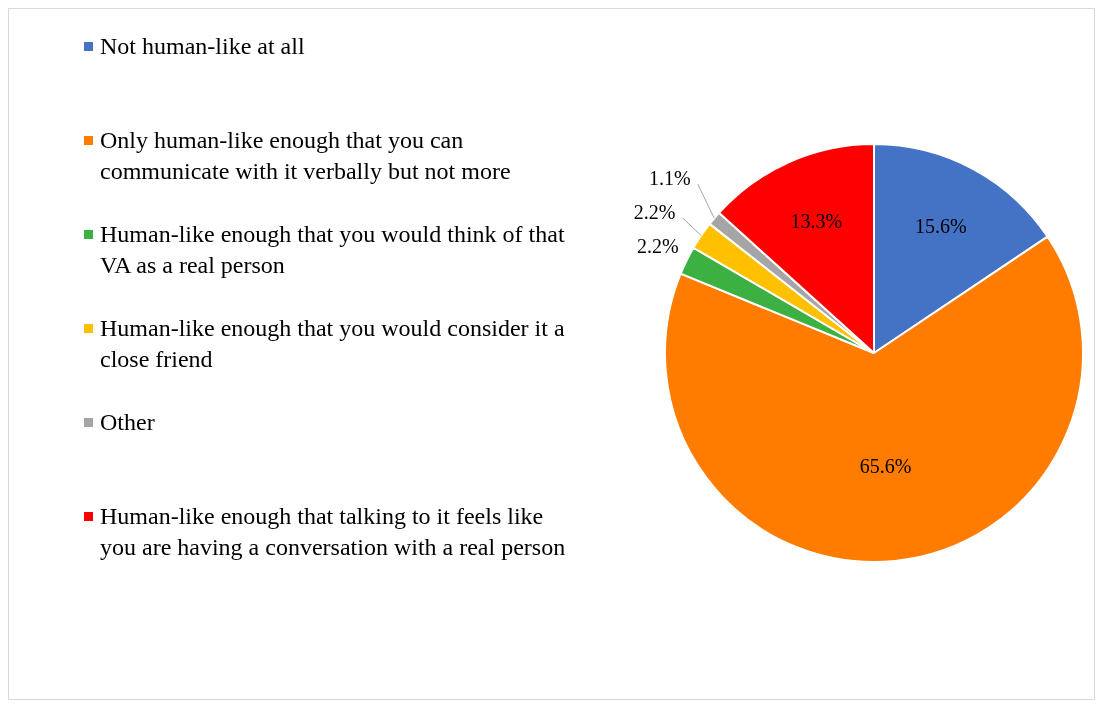  I want to click on legend-label: Human-like enough that you would think of that VA as a real person, so click(333, 250).